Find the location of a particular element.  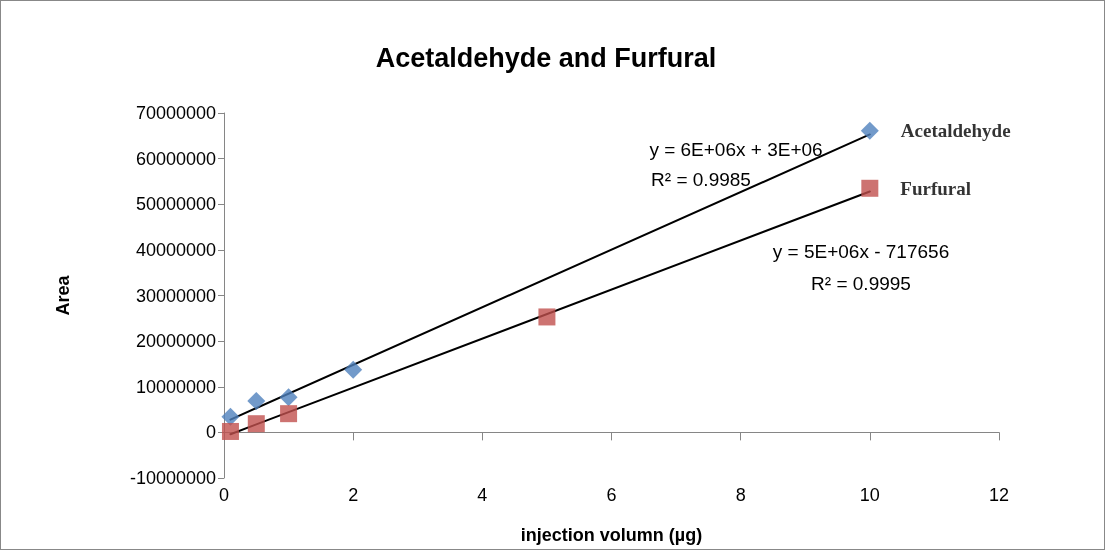

y-tick-label: 40000000 is located at coordinates (175, 249).